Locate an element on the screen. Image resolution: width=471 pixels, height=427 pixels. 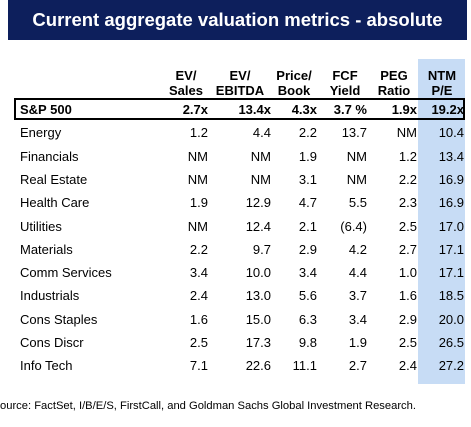
row-value: 16.9 is located at coordinates (451, 179).